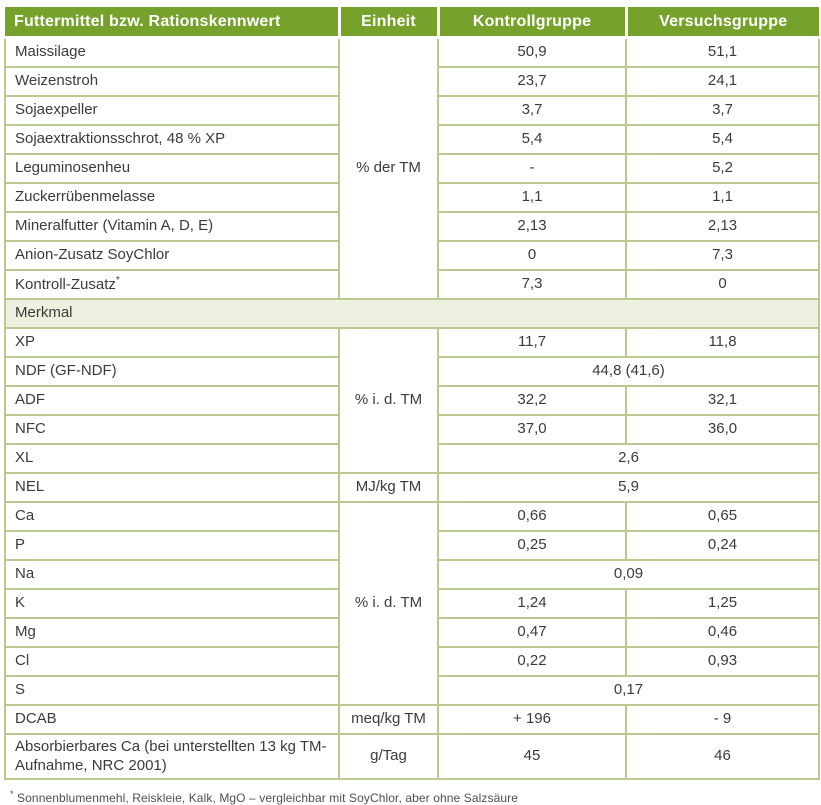 The height and width of the screenshot is (805, 821). I want to click on unit-cell-gtag: g/Tag, so click(388, 756).